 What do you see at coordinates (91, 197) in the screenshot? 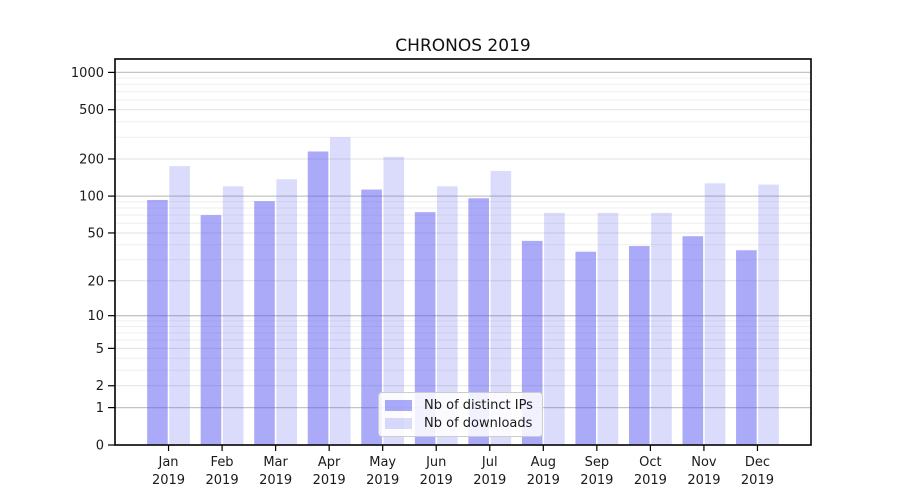
I see `y-tick-label: 100` at bounding box center [91, 197].